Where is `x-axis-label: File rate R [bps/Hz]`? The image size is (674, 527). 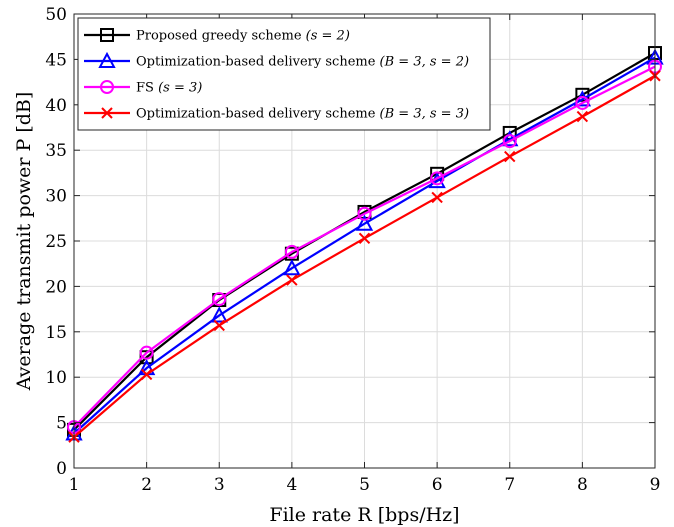
x-axis-label: File rate R [bps/Hz] is located at coordinates (364, 515).